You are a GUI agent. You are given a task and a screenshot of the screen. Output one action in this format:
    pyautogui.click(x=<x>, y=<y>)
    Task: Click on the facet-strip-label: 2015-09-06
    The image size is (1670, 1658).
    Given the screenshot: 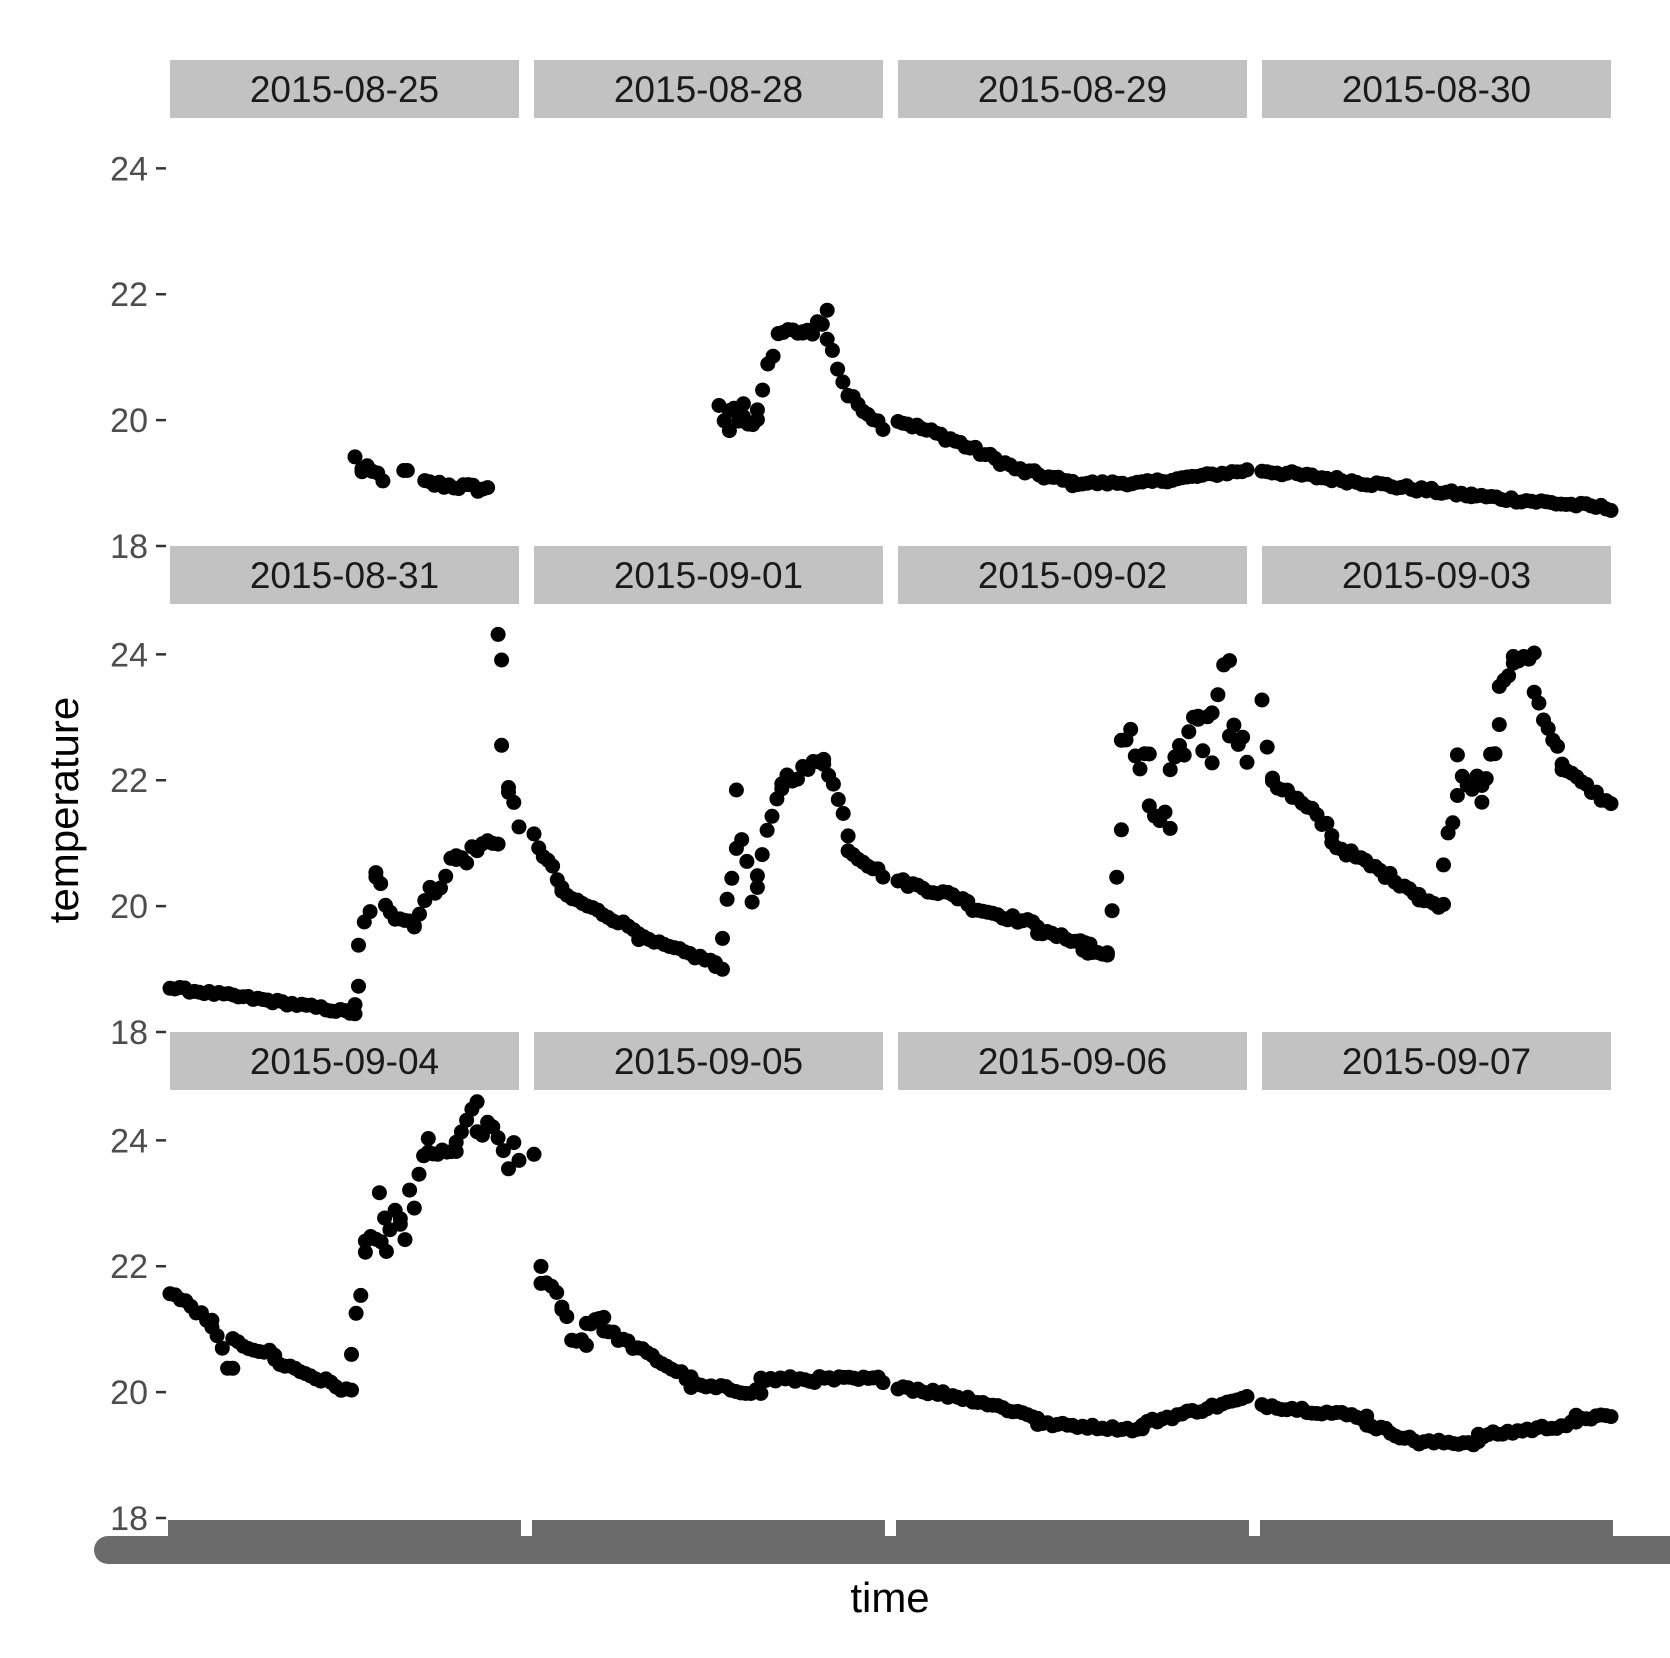 What is the action you would take?
    pyautogui.click(x=1072, y=1061)
    